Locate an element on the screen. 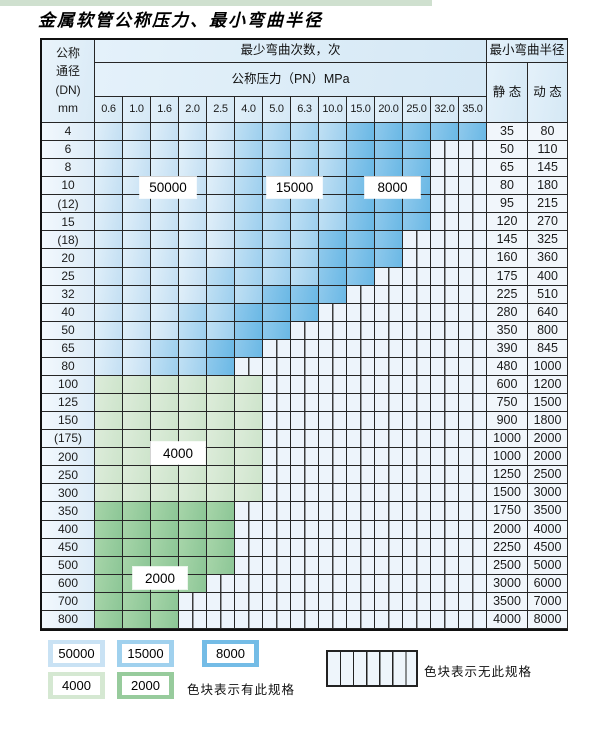 The width and height of the screenshot is (600, 743). static-radius-value: 3500 is located at coordinates (507, 601).